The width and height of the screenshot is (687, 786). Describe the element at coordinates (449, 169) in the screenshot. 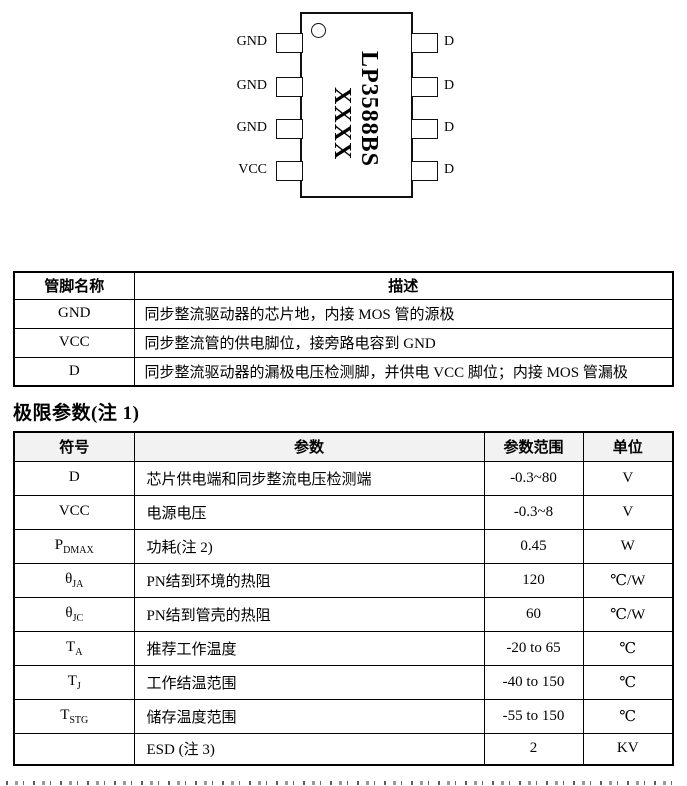

I see `pin-label-d-4: D` at that location.